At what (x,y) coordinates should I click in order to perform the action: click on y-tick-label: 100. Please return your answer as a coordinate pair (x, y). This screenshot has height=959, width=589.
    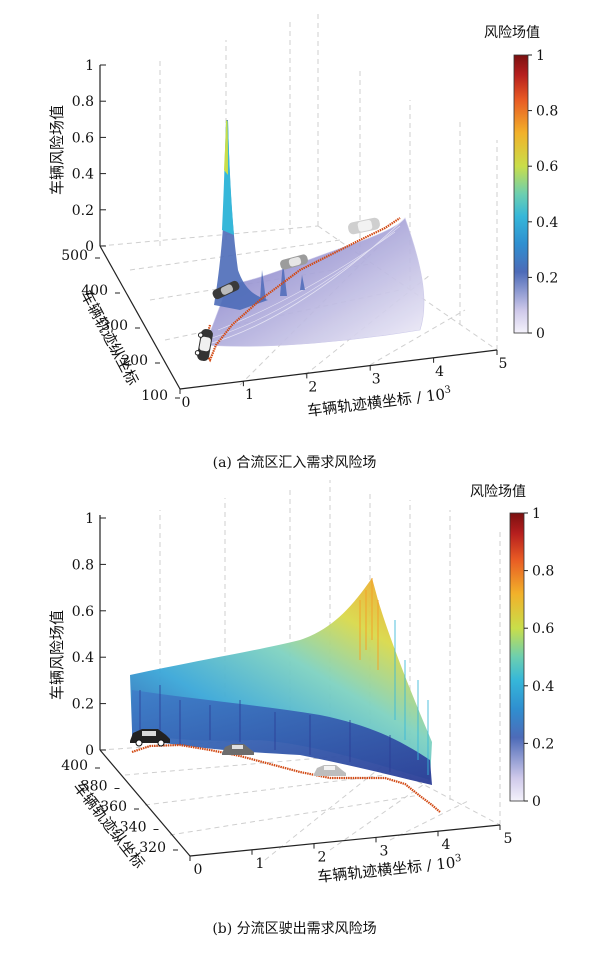
    Looking at the image, I should click on (154, 396).